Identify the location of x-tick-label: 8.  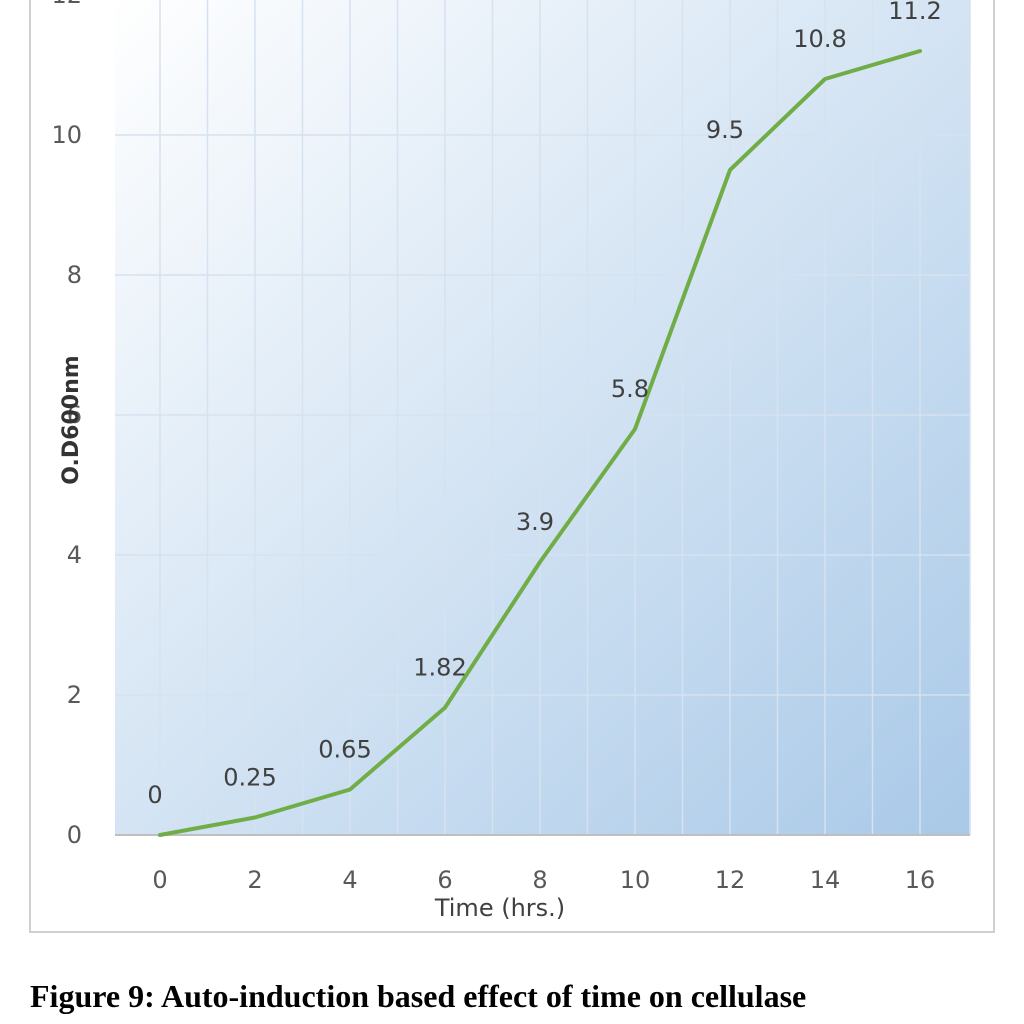
(539, 880).